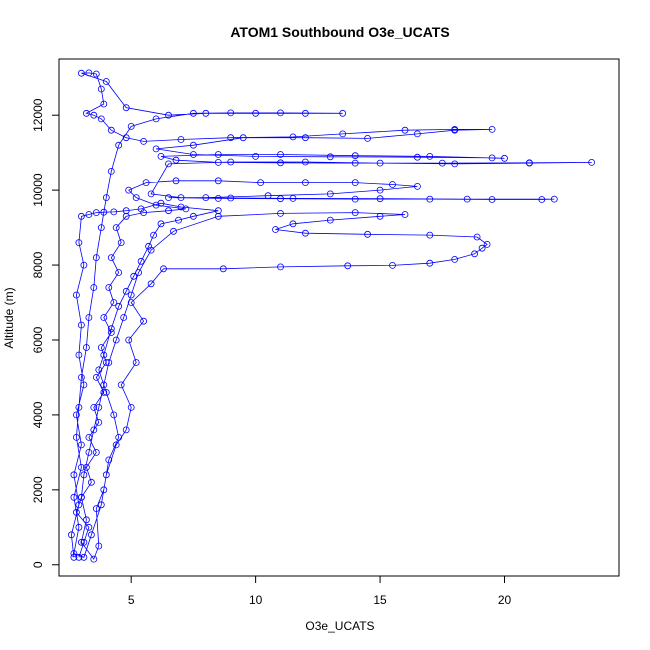  I want to click on y-tick-label: 4000, so click(38, 414).